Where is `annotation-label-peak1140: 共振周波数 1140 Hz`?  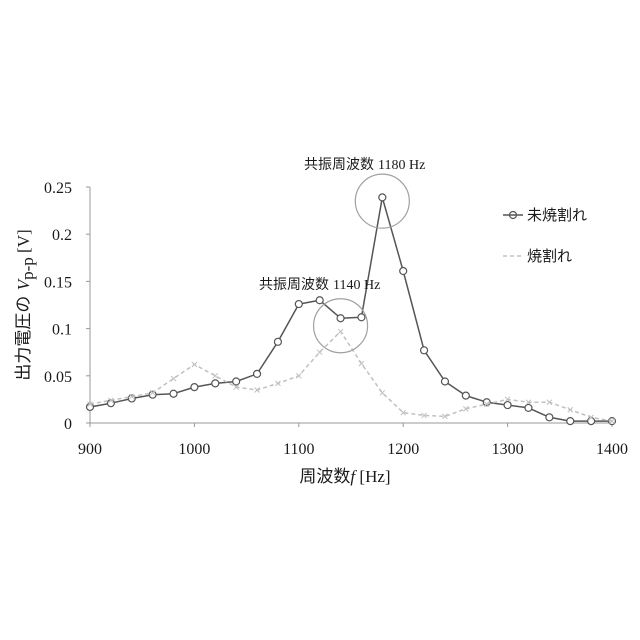
annotation-label-peak1140: 共振周波数 1140 Hz is located at coordinates (319, 285).